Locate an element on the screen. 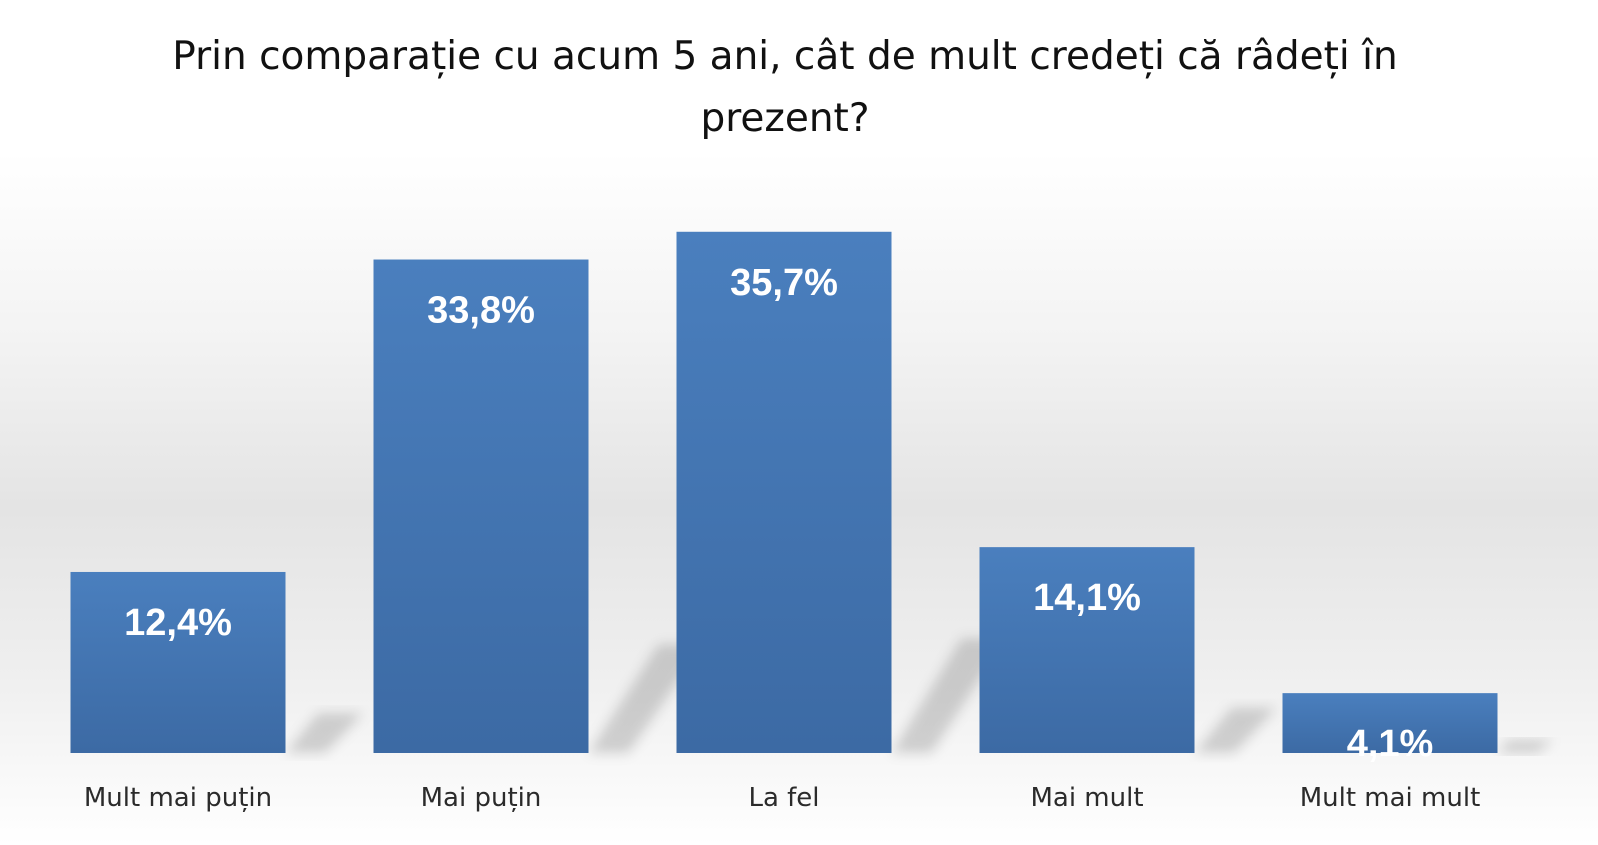 The height and width of the screenshot is (845, 1598). bar-value-label: 35,7% is located at coordinates (784, 283).